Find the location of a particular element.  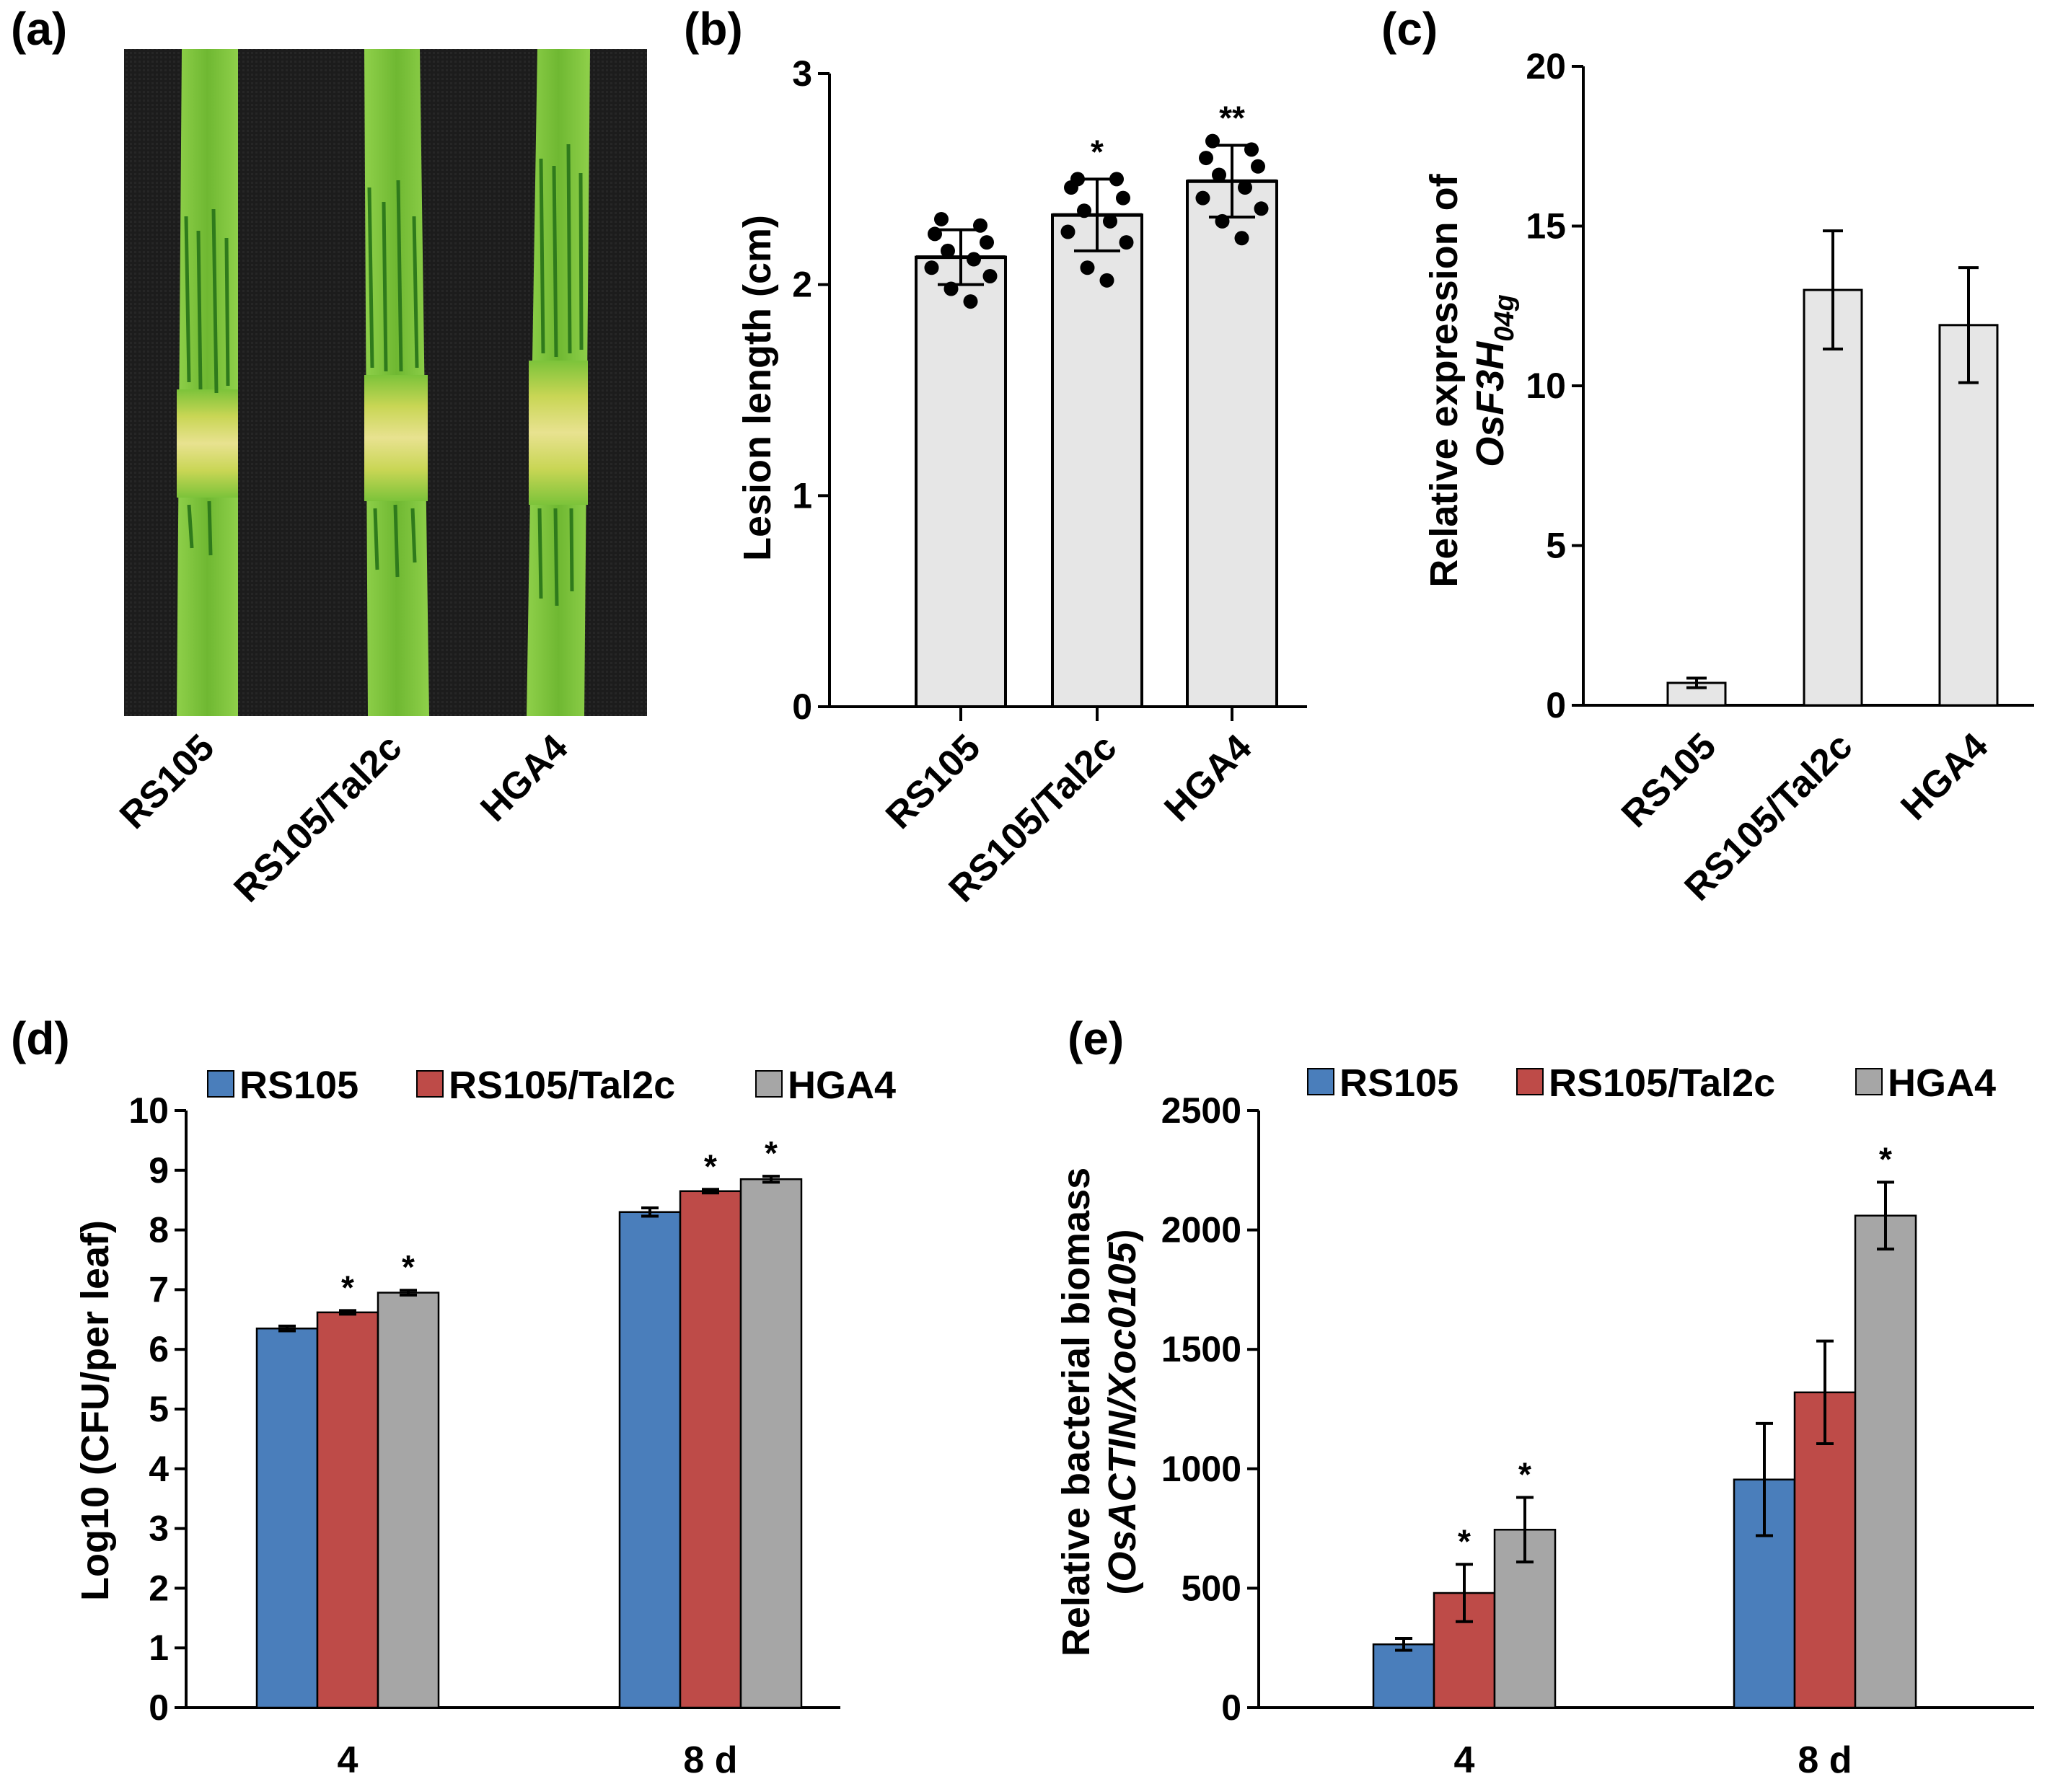

y-tick-label-15: 15 is located at coordinates (1546, 226).